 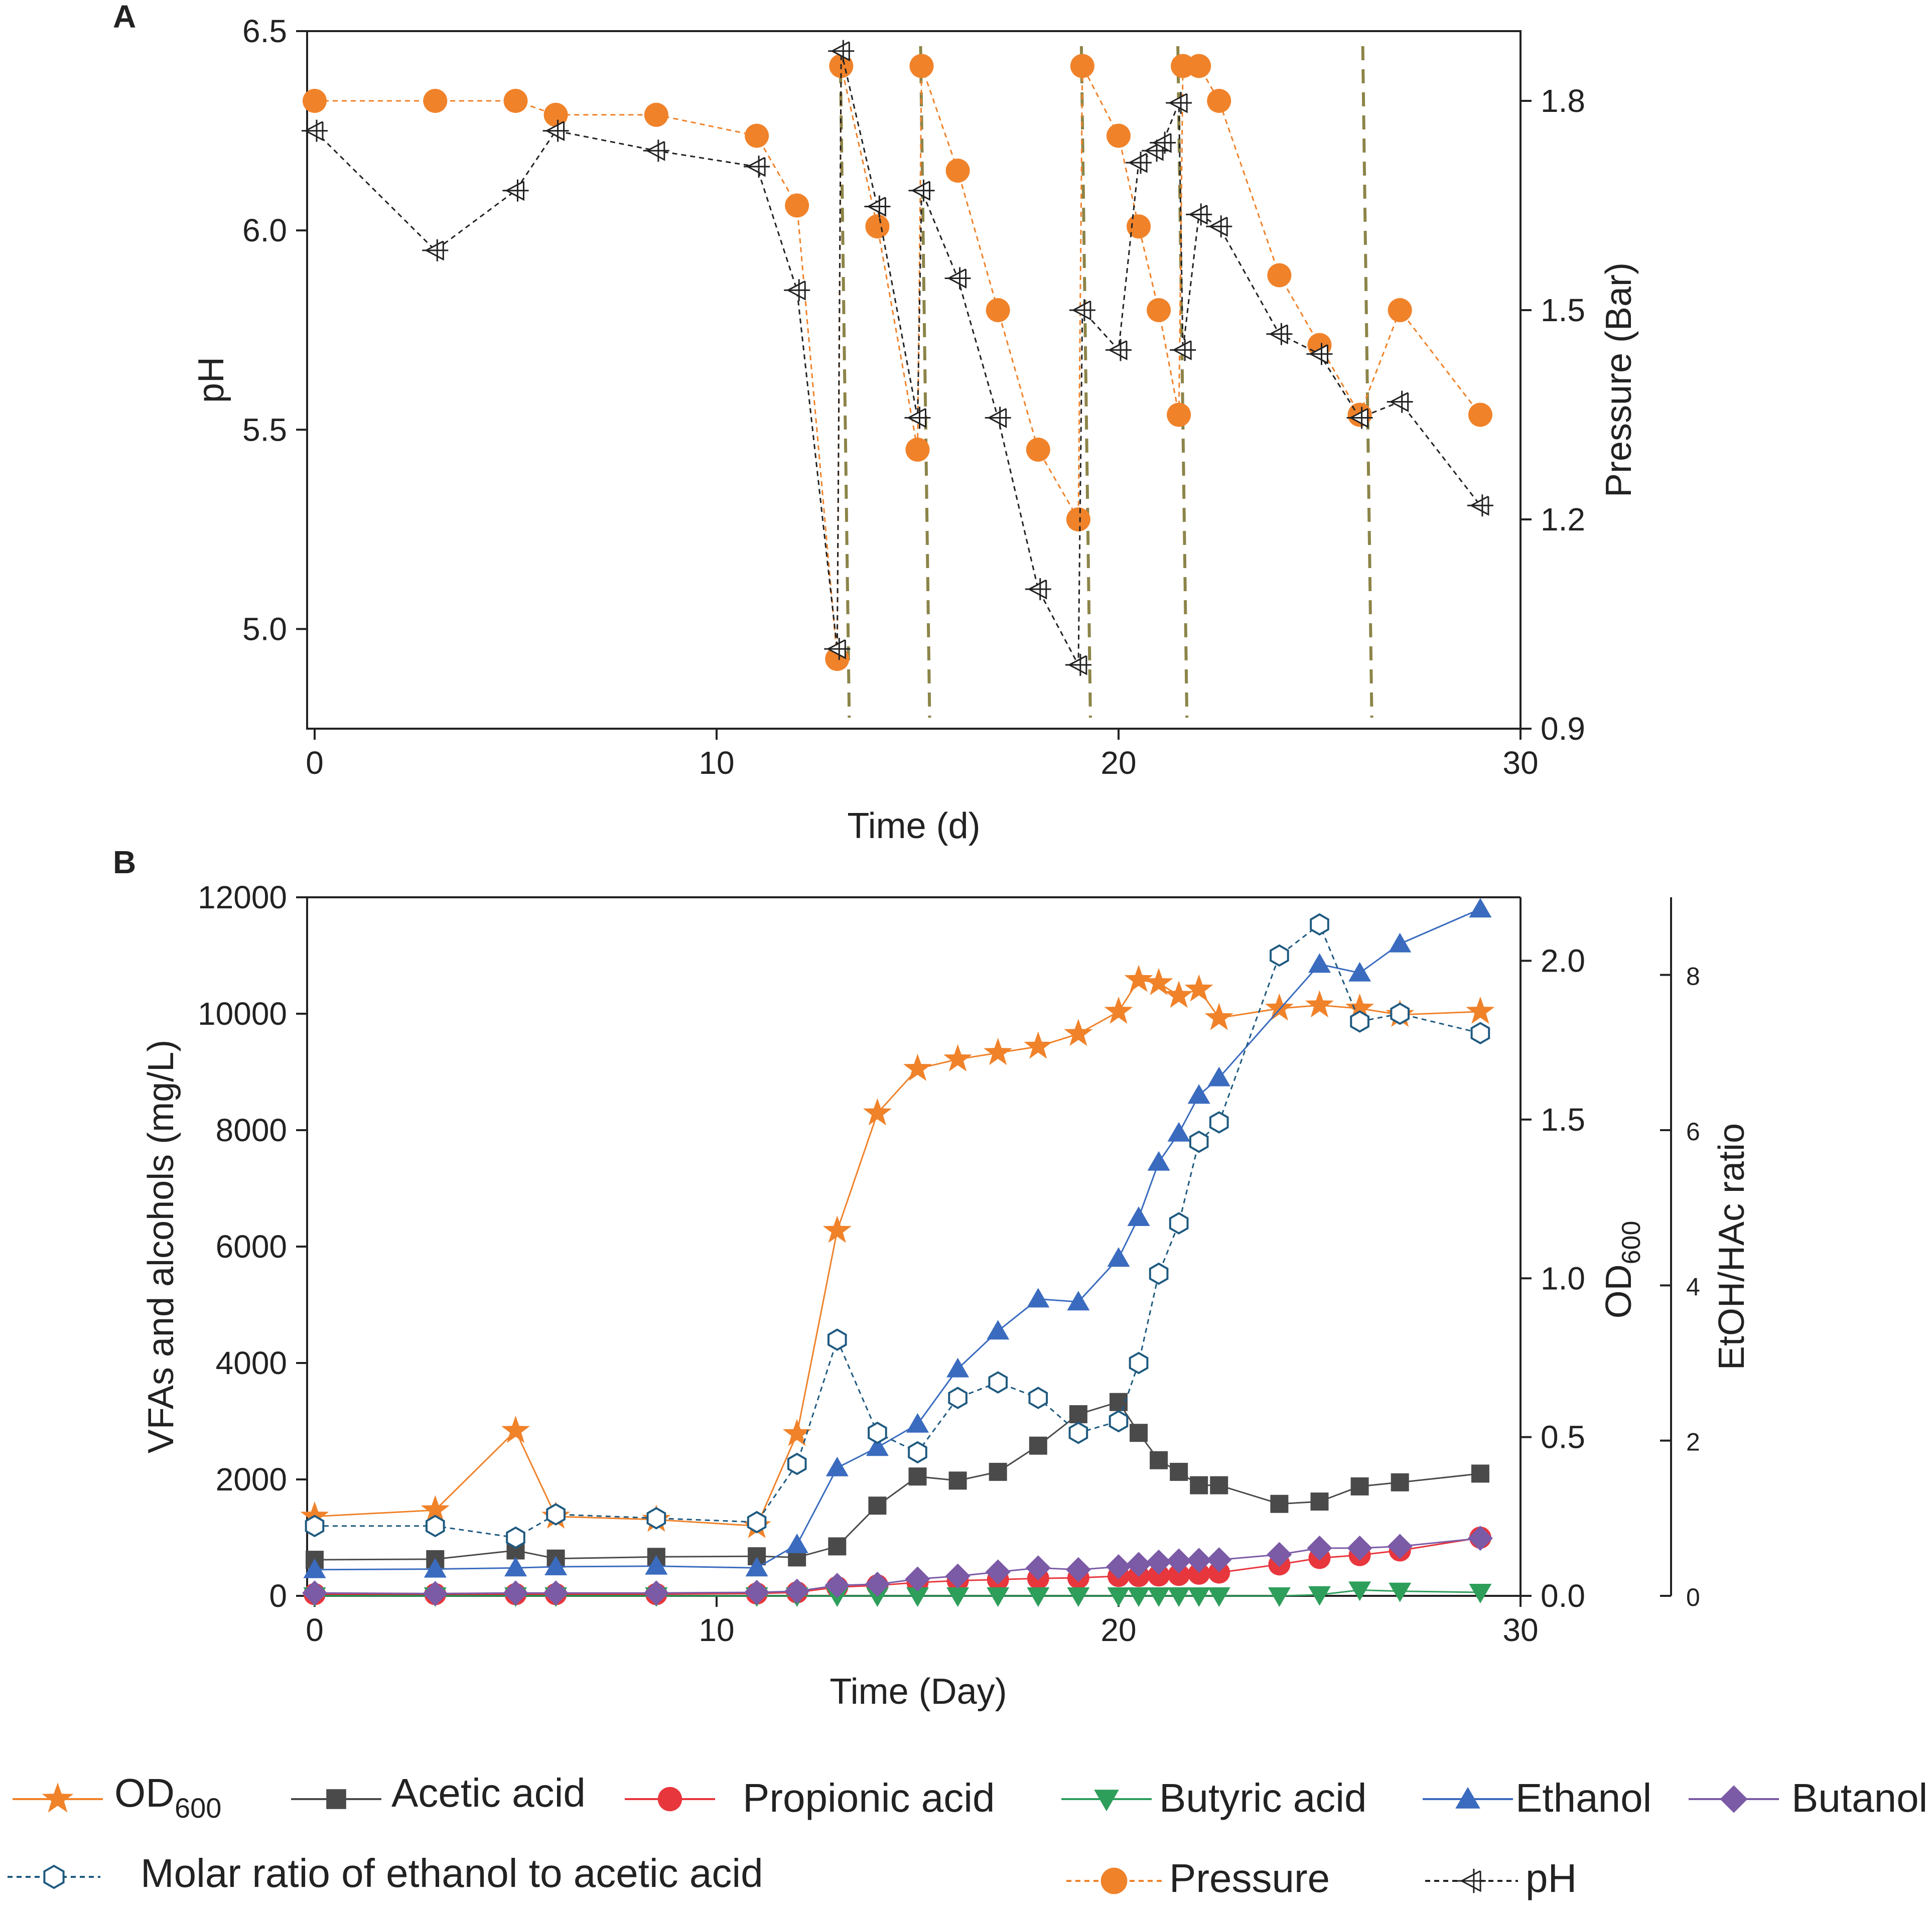 What do you see at coordinates (125, 17) in the screenshot?
I see `panel-a-label: A` at bounding box center [125, 17].